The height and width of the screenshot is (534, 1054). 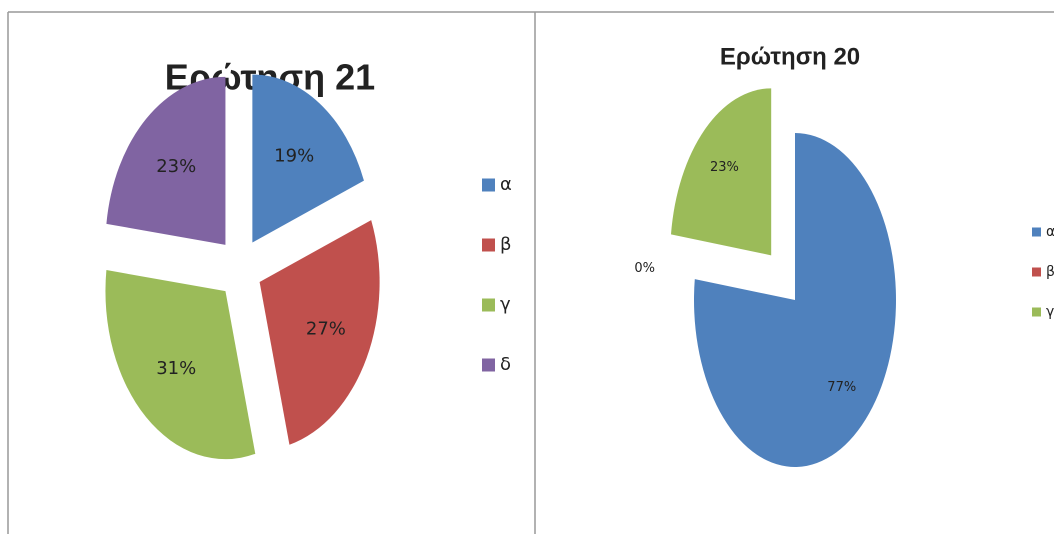 What do you see at coordinates (294, 155) in the screenshot?
I see `data-label: 19%` at bounding box center [294, 155].